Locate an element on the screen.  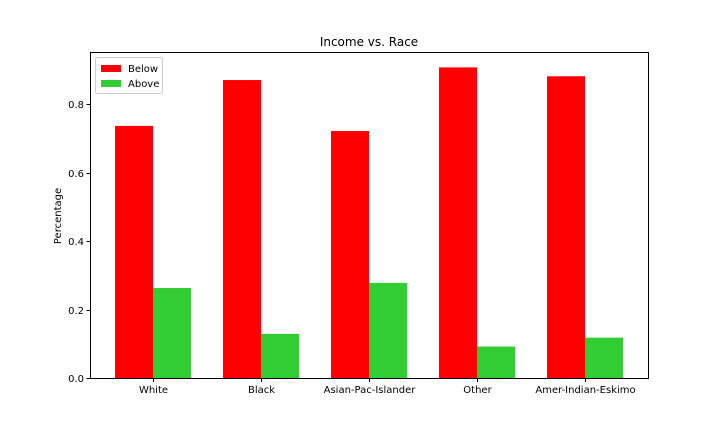
bar-above-other is located at coordinates (496, 362).